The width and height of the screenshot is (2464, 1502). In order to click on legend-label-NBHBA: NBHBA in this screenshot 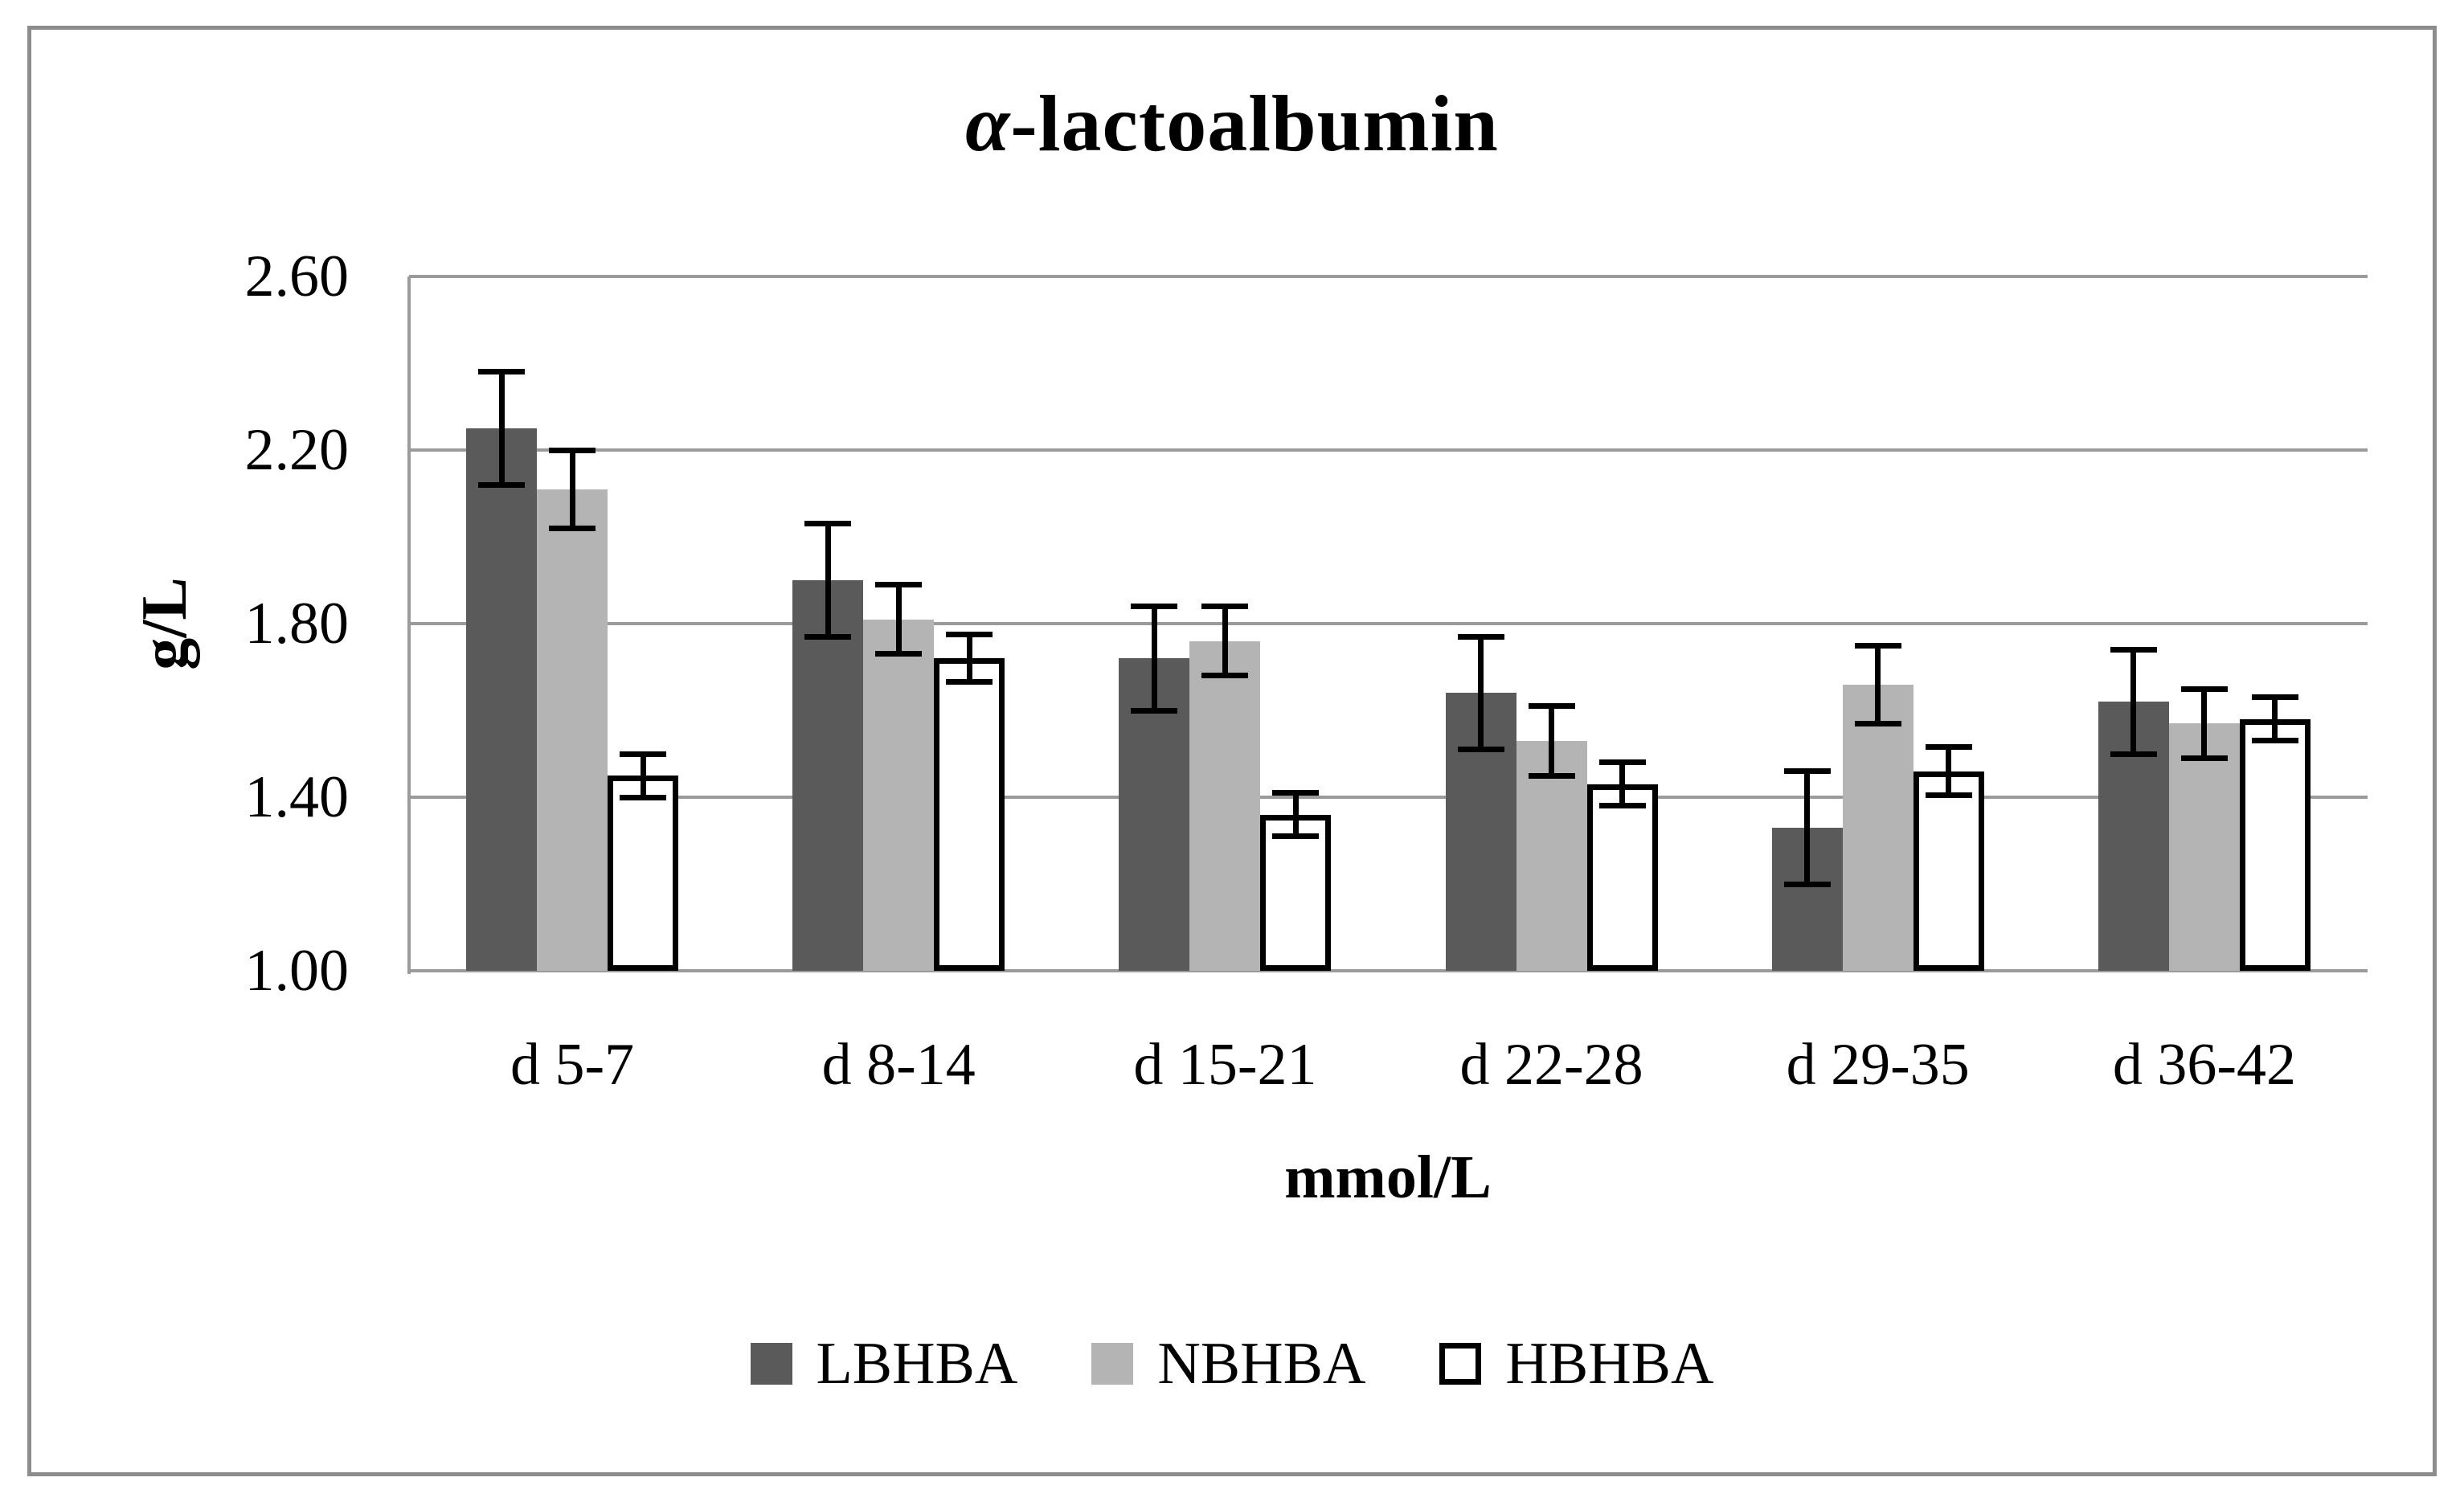, I will do `click(1261, 1364)`.